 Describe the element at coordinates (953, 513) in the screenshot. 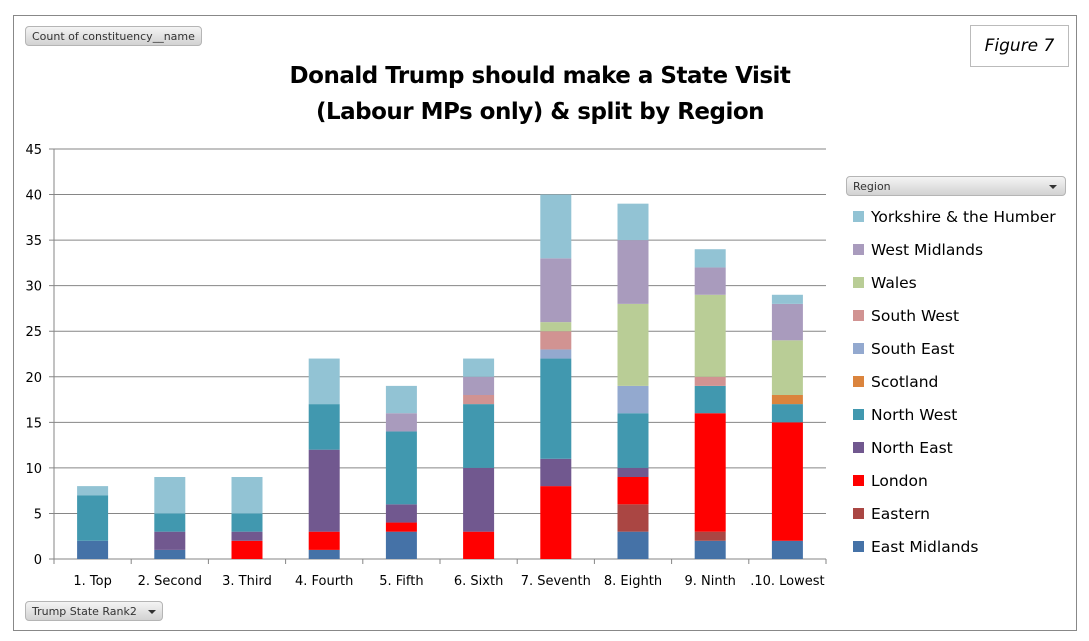

I see `legend-item: Eastern` at that location.